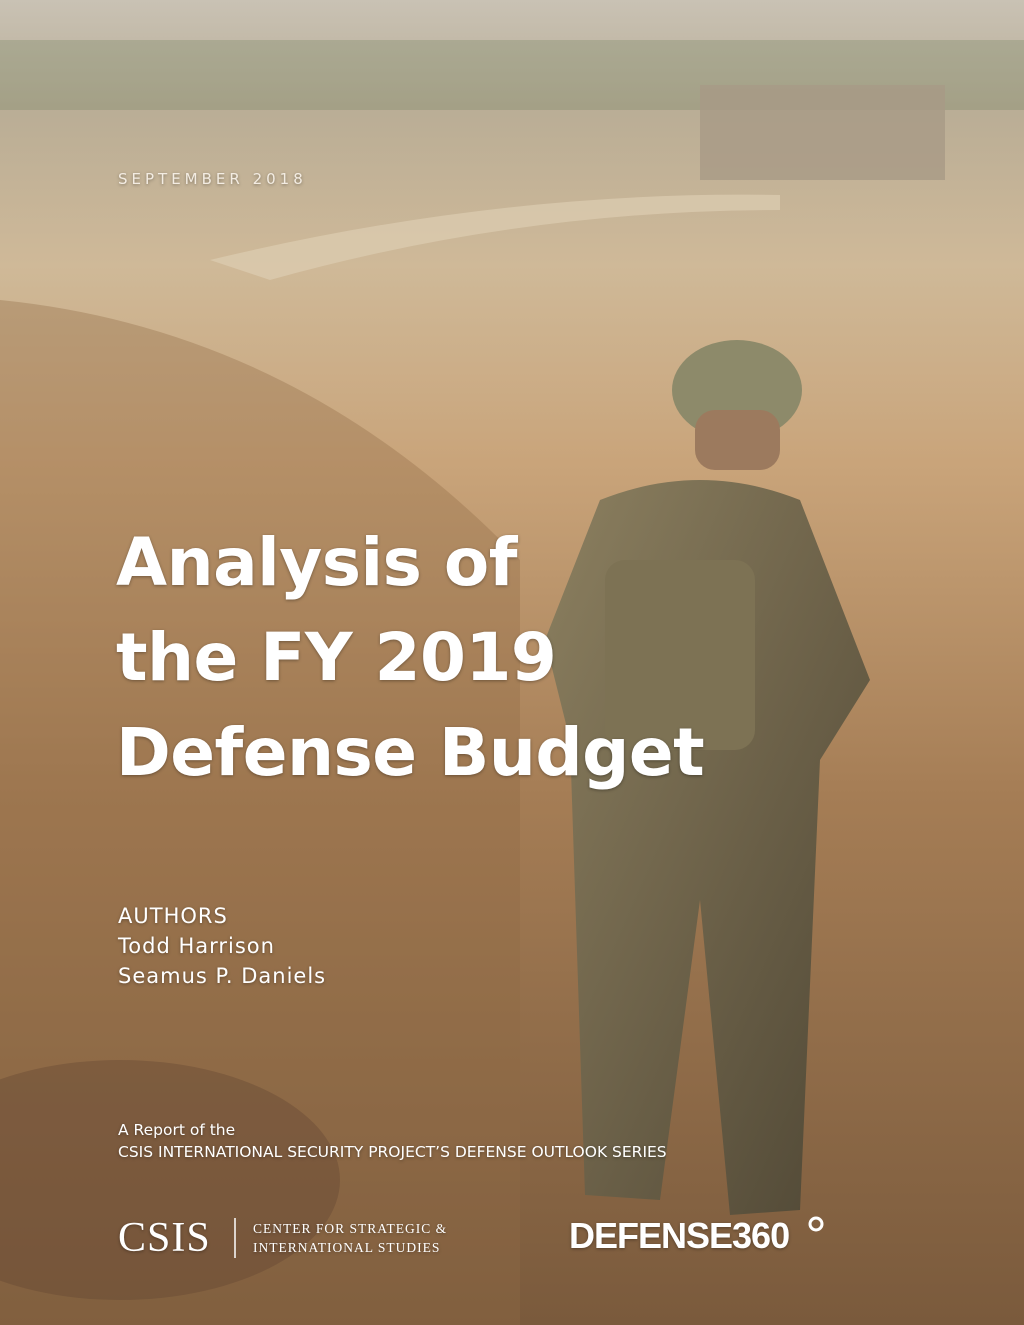 The width and height of the screenshot is (1024, 1325). What do you see at coordinates (679, 1235) in the screenshot?
I see `brand-logo: DEFENSE360` at bounding box center [679, 1235].